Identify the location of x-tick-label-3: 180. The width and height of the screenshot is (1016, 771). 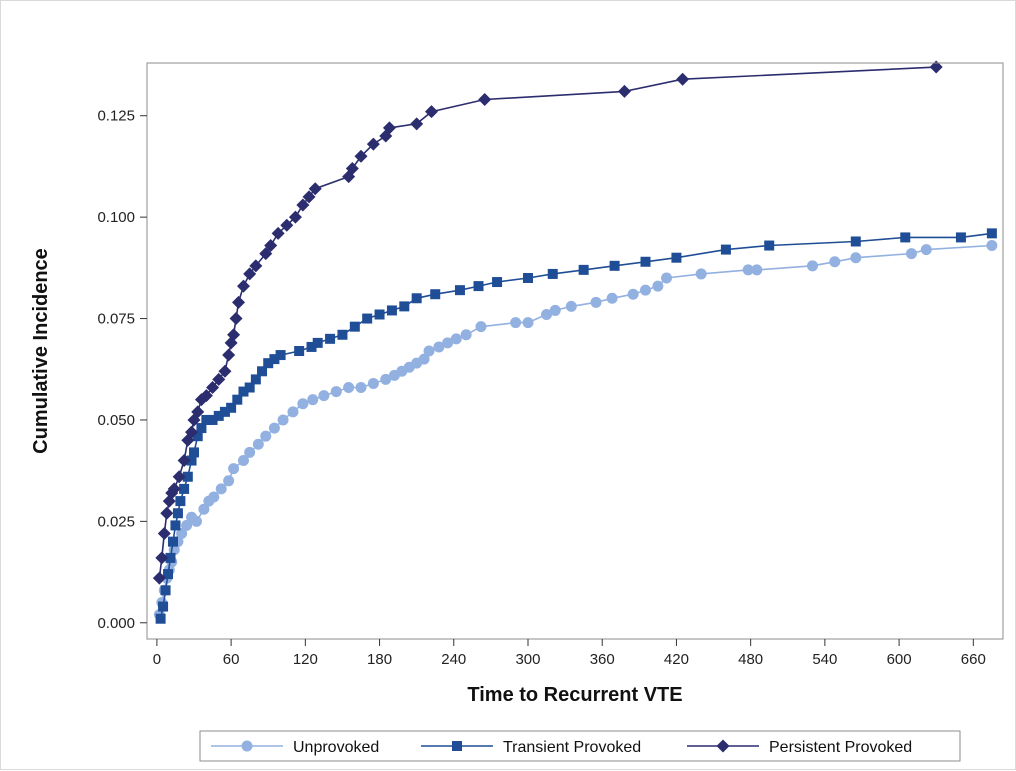
(379, 659).